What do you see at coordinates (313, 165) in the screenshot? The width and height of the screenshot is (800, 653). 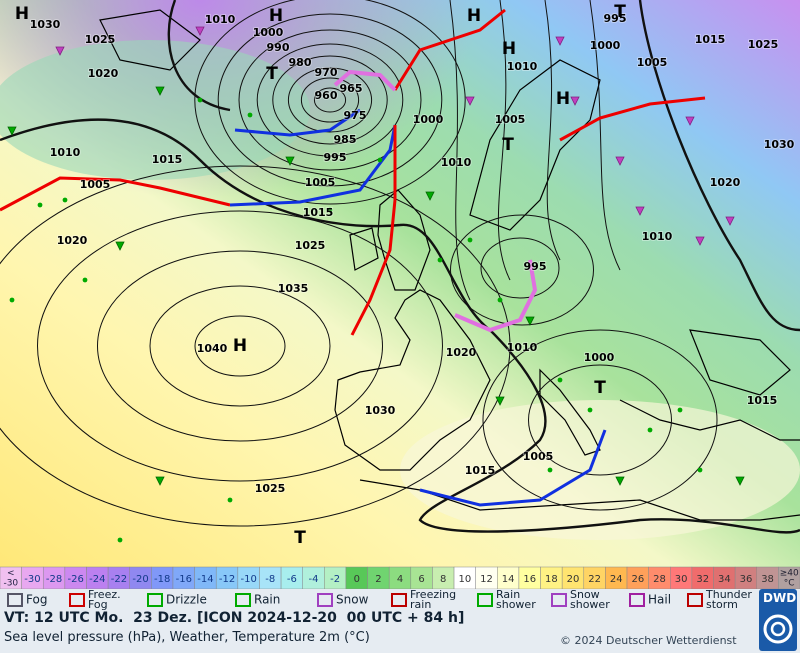 I see `cold-front` at bounding box center [313, 165].